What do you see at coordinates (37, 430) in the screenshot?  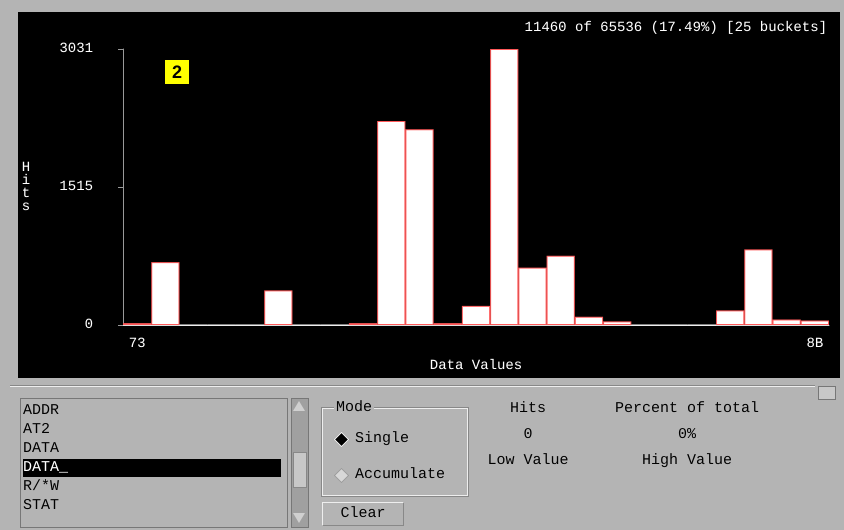 I see `text: AT2` at bounding box center [37, 430].